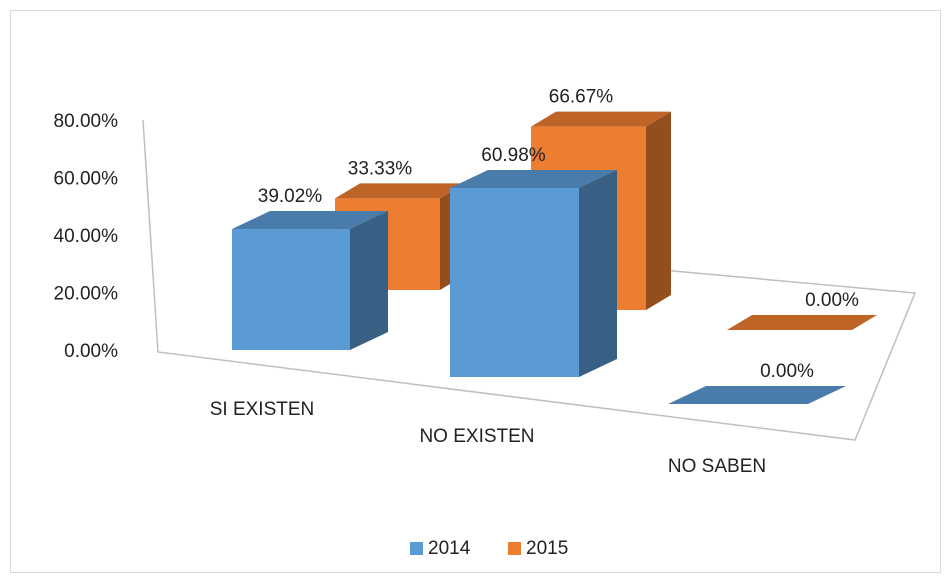 The height and width of the screenshot is (583, 952). Describe the element at coordinates (476, 436) in the screenshot. I see `x-tick-label: NO EXISTEN` at that location.